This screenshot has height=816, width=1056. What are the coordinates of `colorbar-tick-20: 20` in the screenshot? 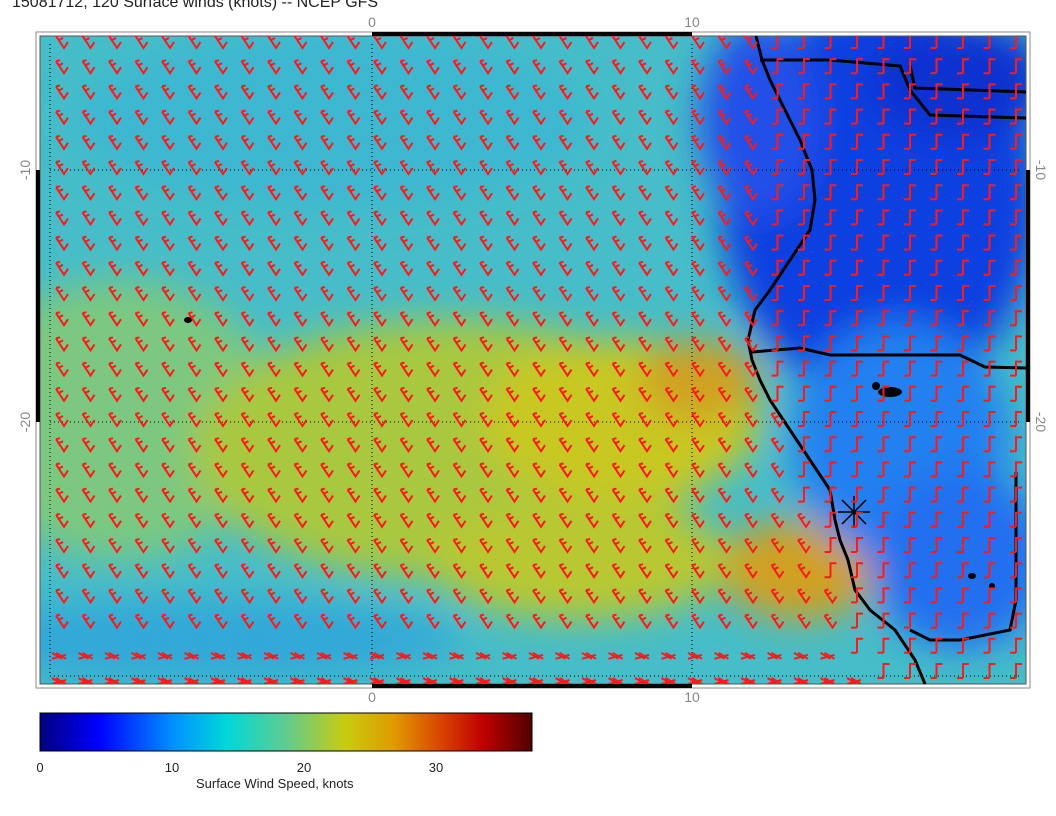 It's located at (304, 767).